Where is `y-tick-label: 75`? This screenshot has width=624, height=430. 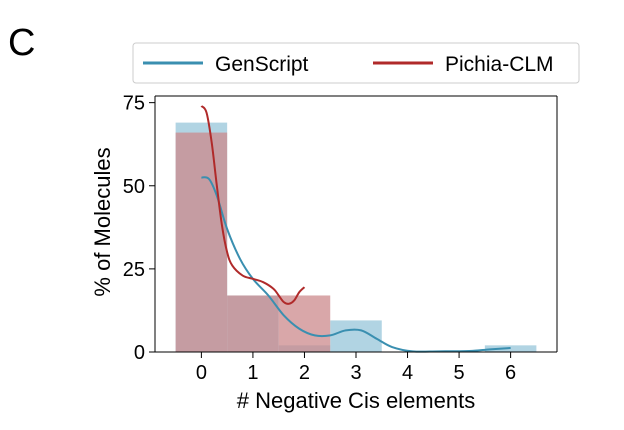 y-tick-label: 75 is located at coordinates (134, 104).